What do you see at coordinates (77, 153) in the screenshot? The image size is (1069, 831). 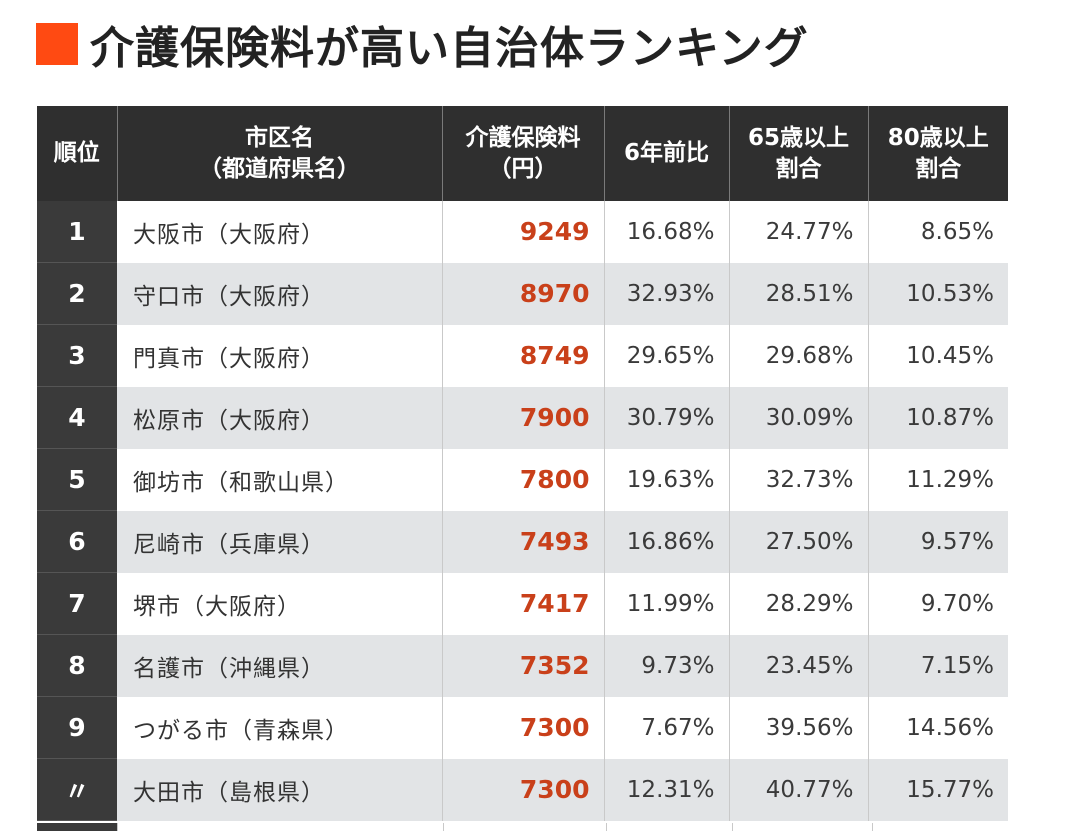 I see `header-rank: 順位` at bounding box center [77, 153].